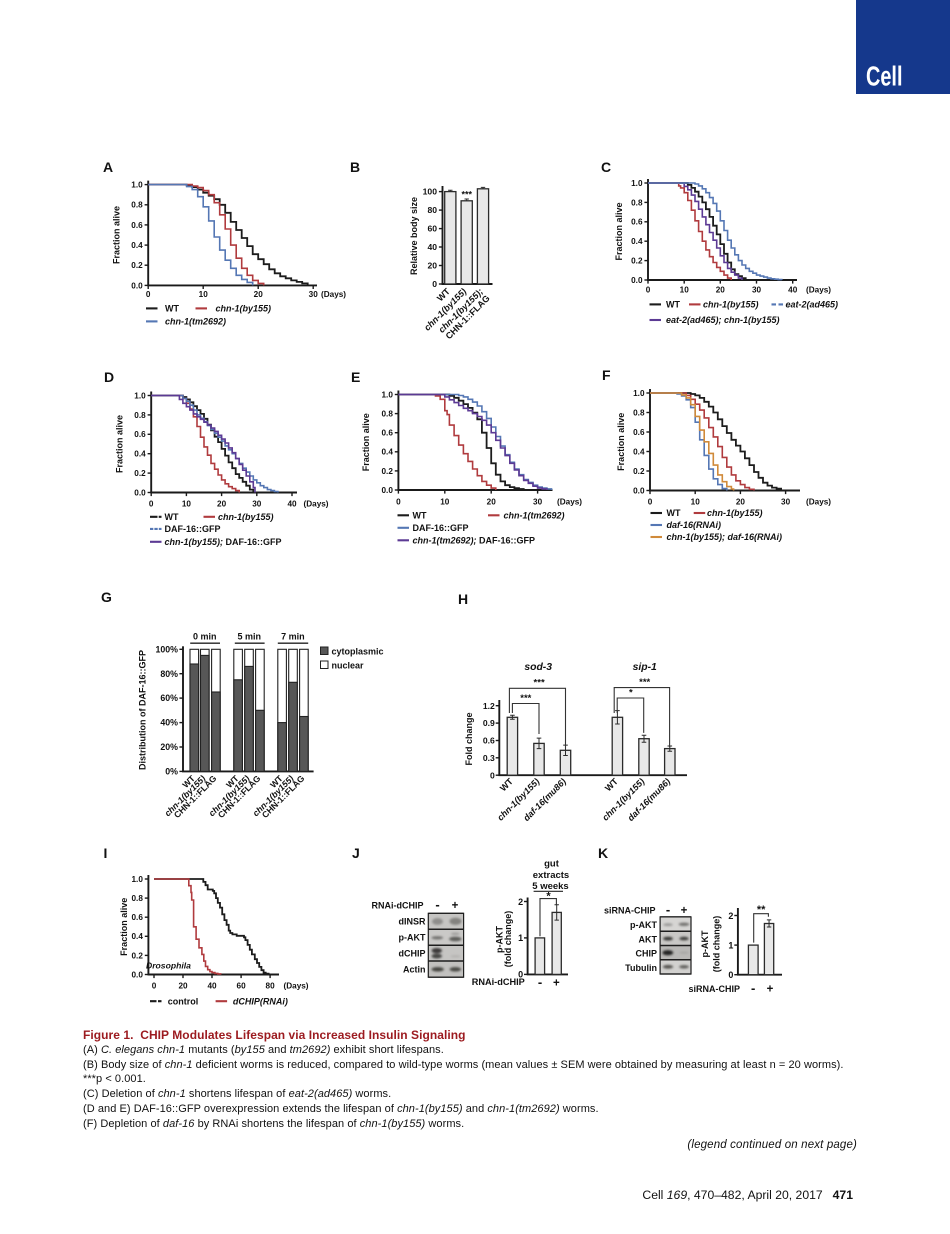 The width and height of the screenshot is (950, 1234). I want to click on svg-text: B, so click(355, 167).